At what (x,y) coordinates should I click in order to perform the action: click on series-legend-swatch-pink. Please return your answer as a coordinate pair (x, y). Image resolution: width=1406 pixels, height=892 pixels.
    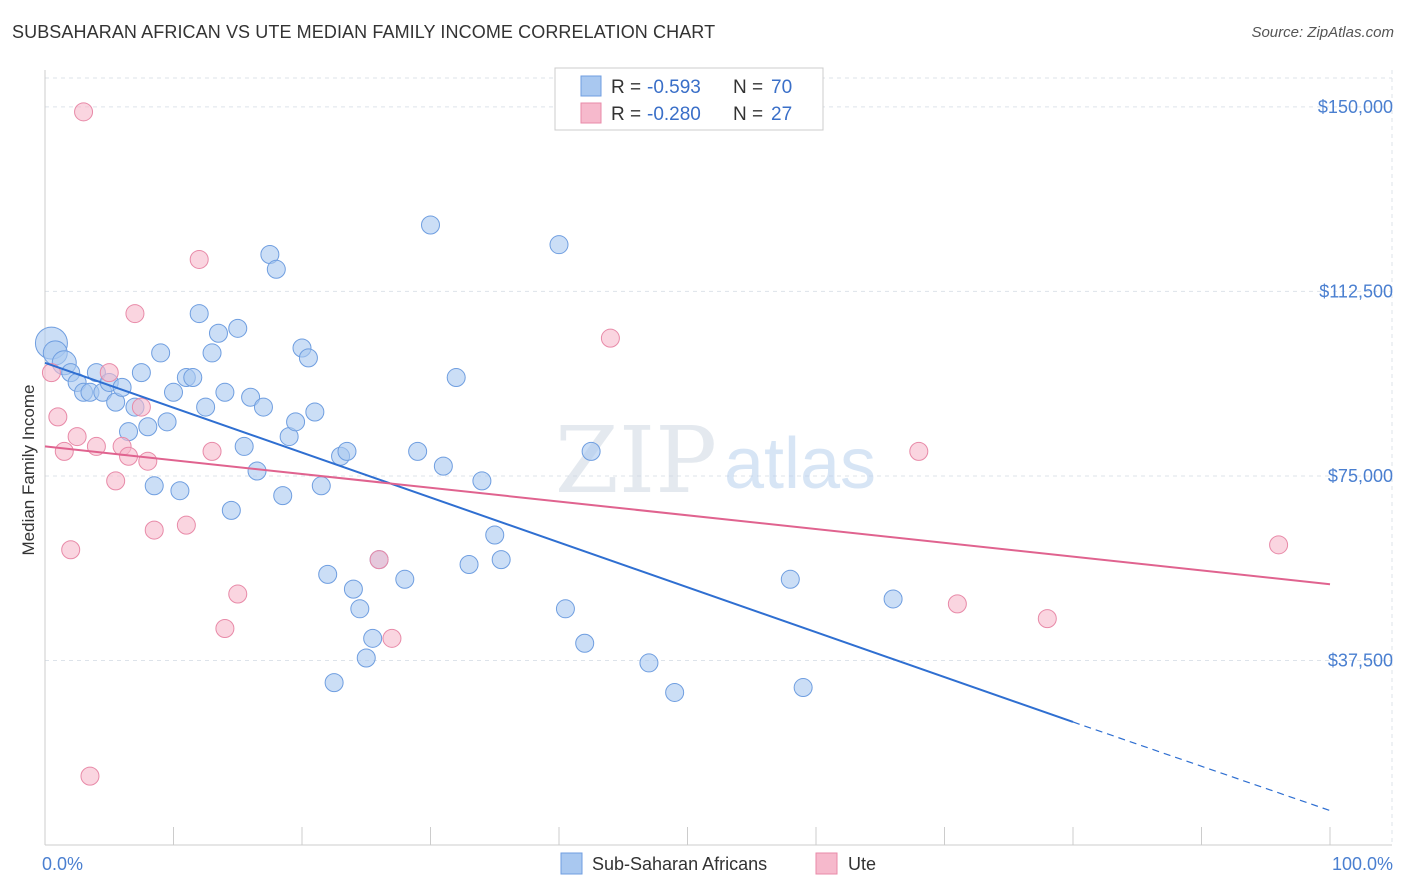
    Looking at the image, I should click on (826, 863).